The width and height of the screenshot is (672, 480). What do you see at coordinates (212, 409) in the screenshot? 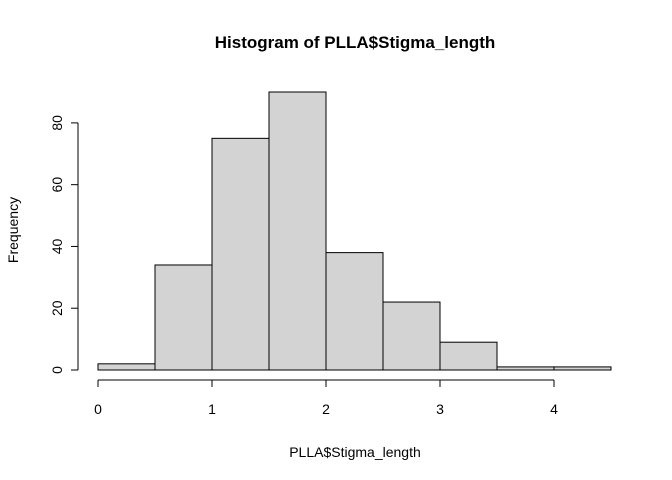
I see `x-tick-label: 1` at bounding box center [212, 409].